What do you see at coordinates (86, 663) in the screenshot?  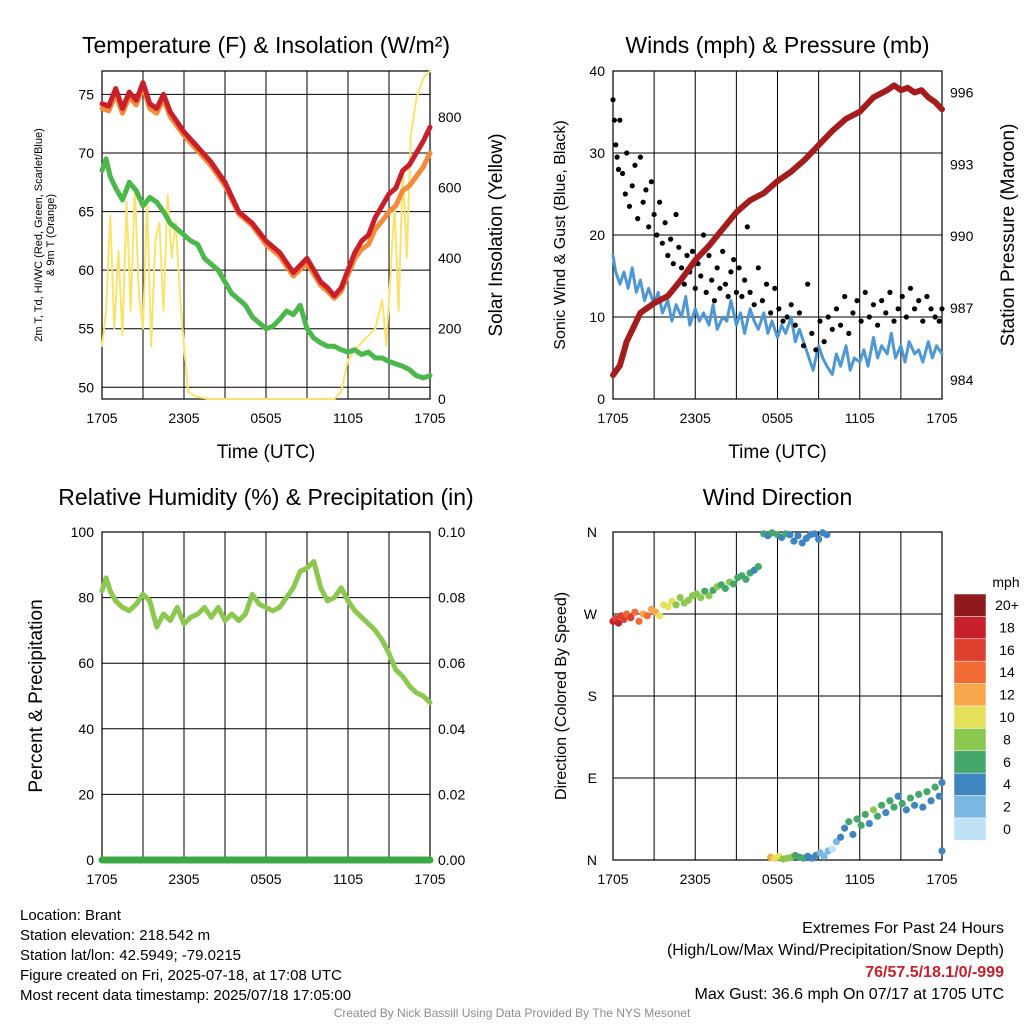 I see `rh-ytick-label: 60` at bounding box center [86, 663].